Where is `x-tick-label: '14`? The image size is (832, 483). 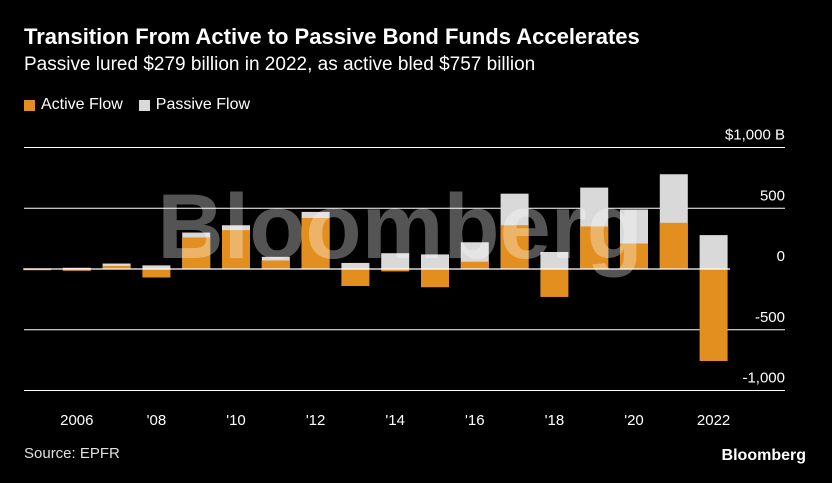
x-tick-label: '14 is located at coordinates (395, 420).